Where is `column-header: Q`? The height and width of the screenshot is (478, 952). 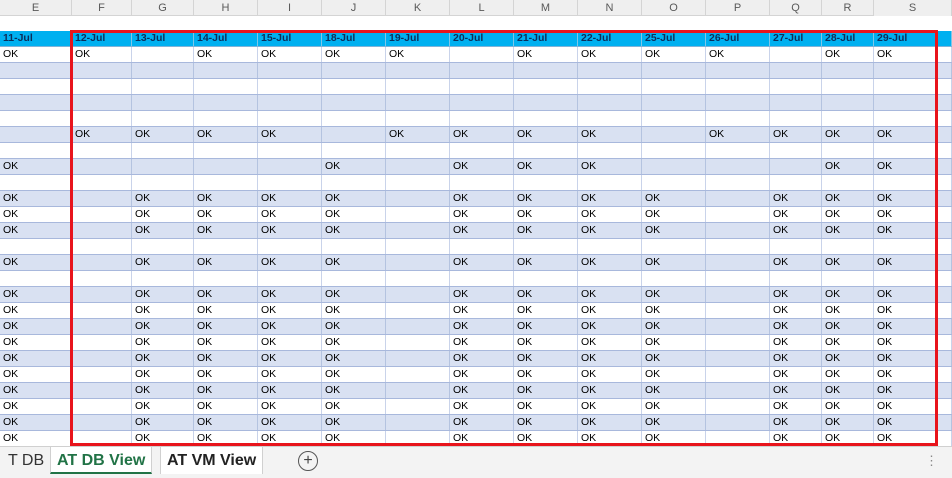
column-header: Q is located at coordinates (796, 8).